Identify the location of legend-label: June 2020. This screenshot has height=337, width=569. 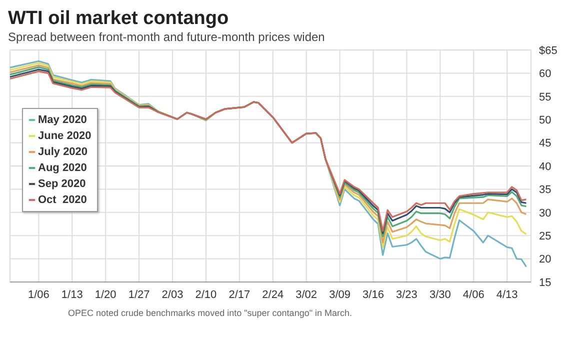
(65, 136).